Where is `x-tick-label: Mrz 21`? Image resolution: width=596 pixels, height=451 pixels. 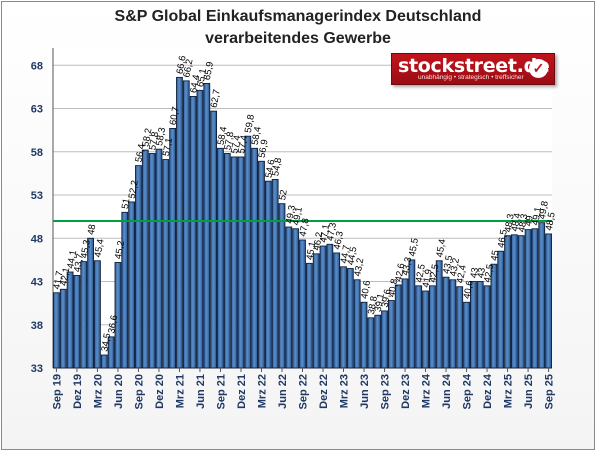
x-tick-label: Mrz 21 is located at coordinates (180, 391).